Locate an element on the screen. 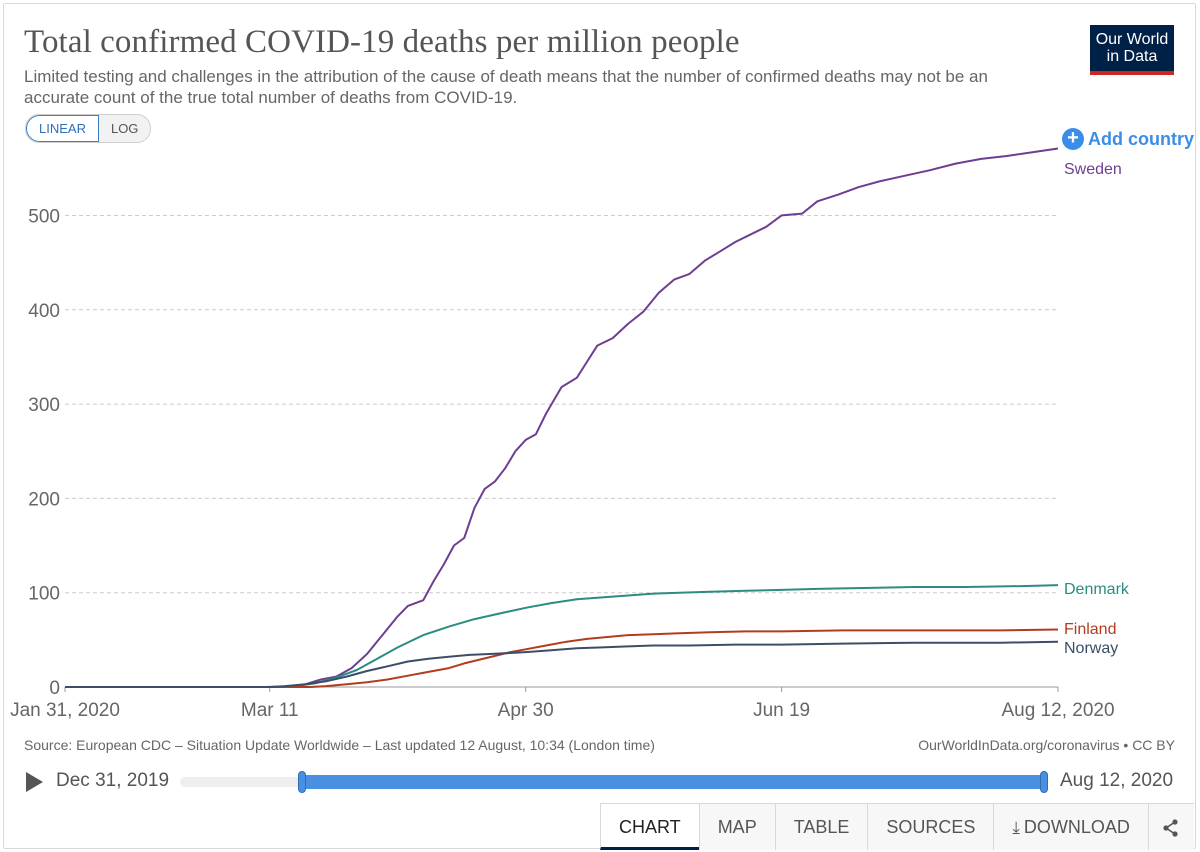 Image resolution: width=1200 pixels, height=852 pixels. owid-logo: Our World in Data is located at coordinates (1132, 50).